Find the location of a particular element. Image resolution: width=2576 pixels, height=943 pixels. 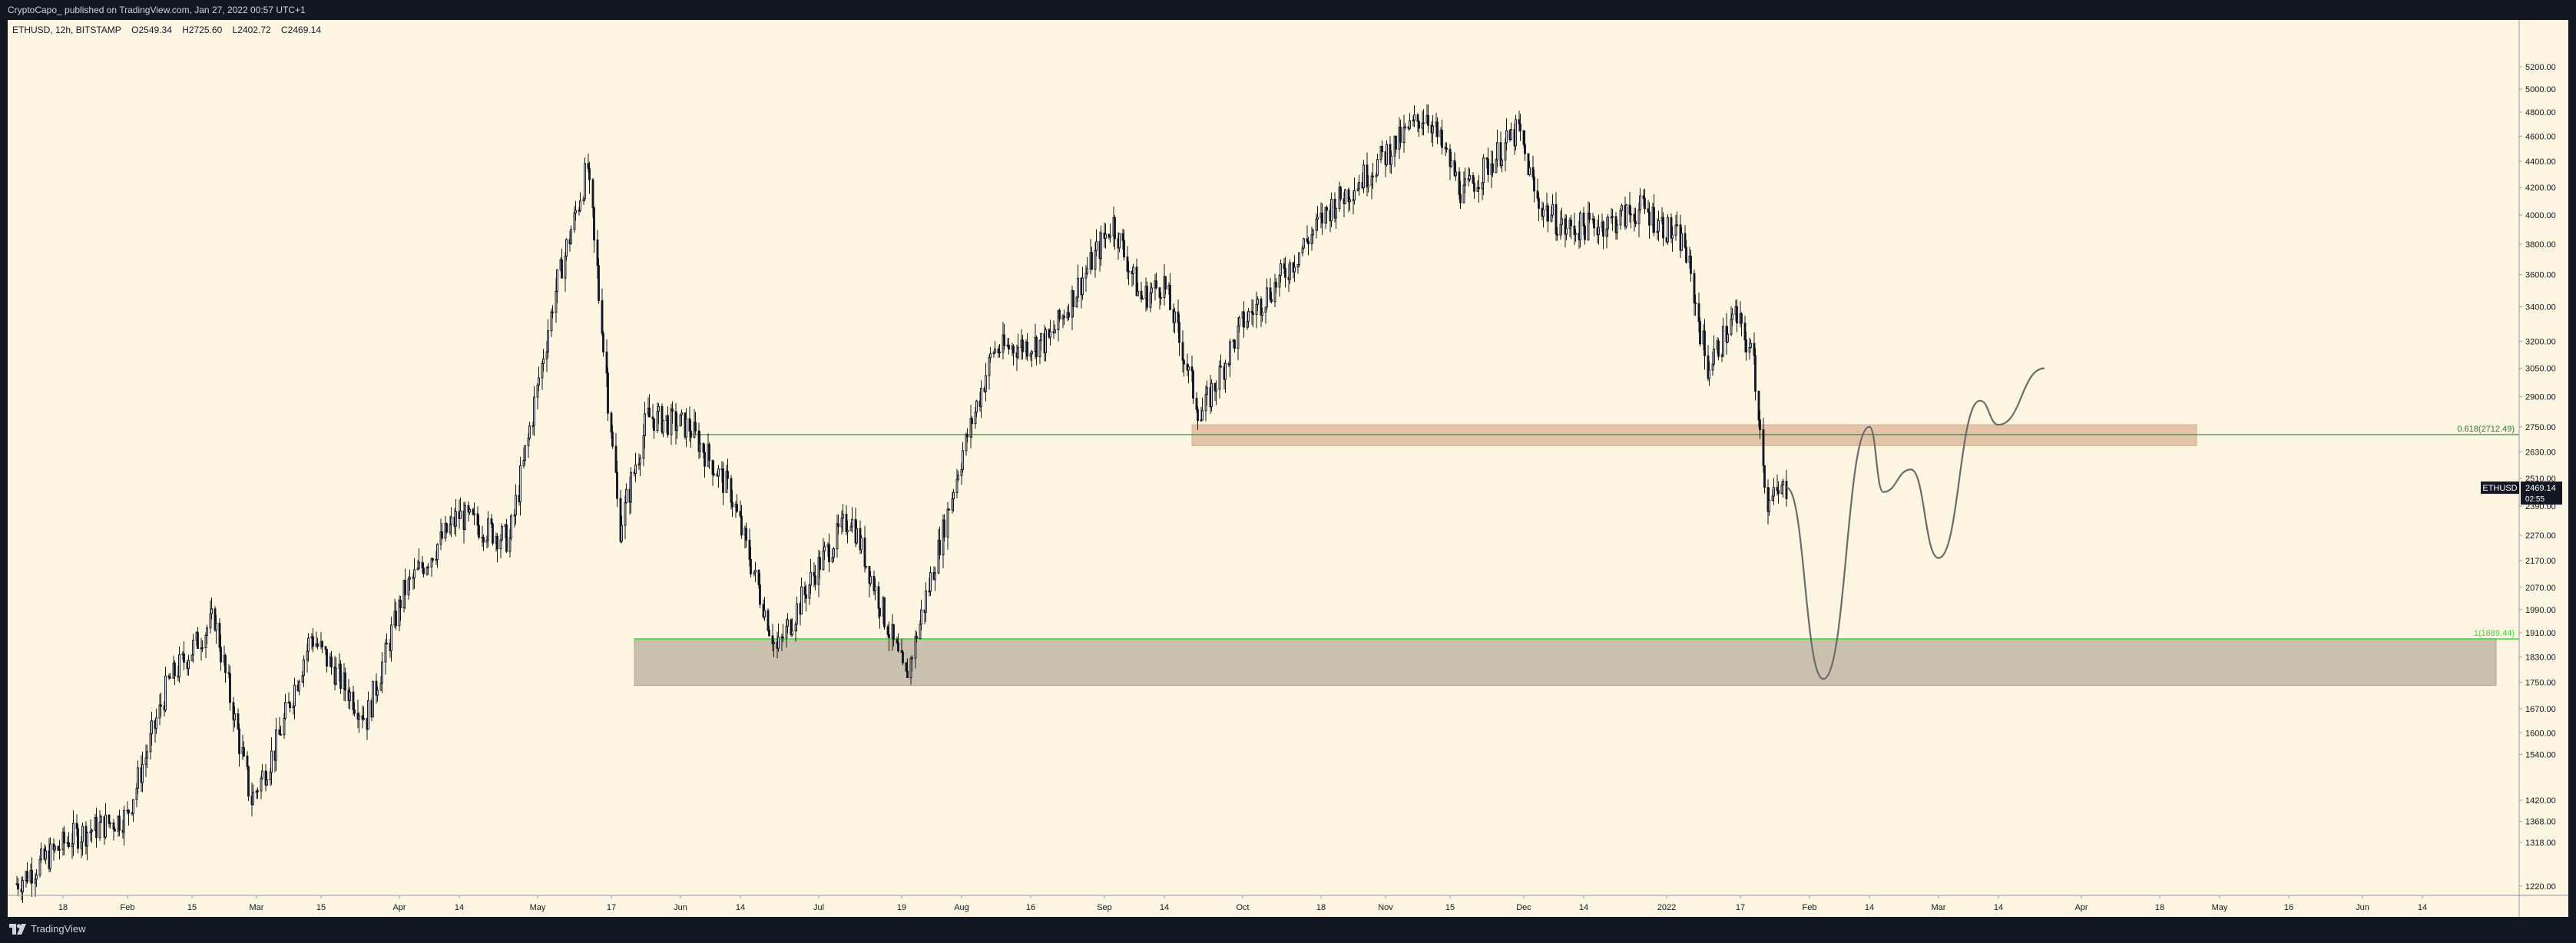

legend-symbol: ETHUSD, 12h, BITSTAMP is located at coordinates (66, 30).